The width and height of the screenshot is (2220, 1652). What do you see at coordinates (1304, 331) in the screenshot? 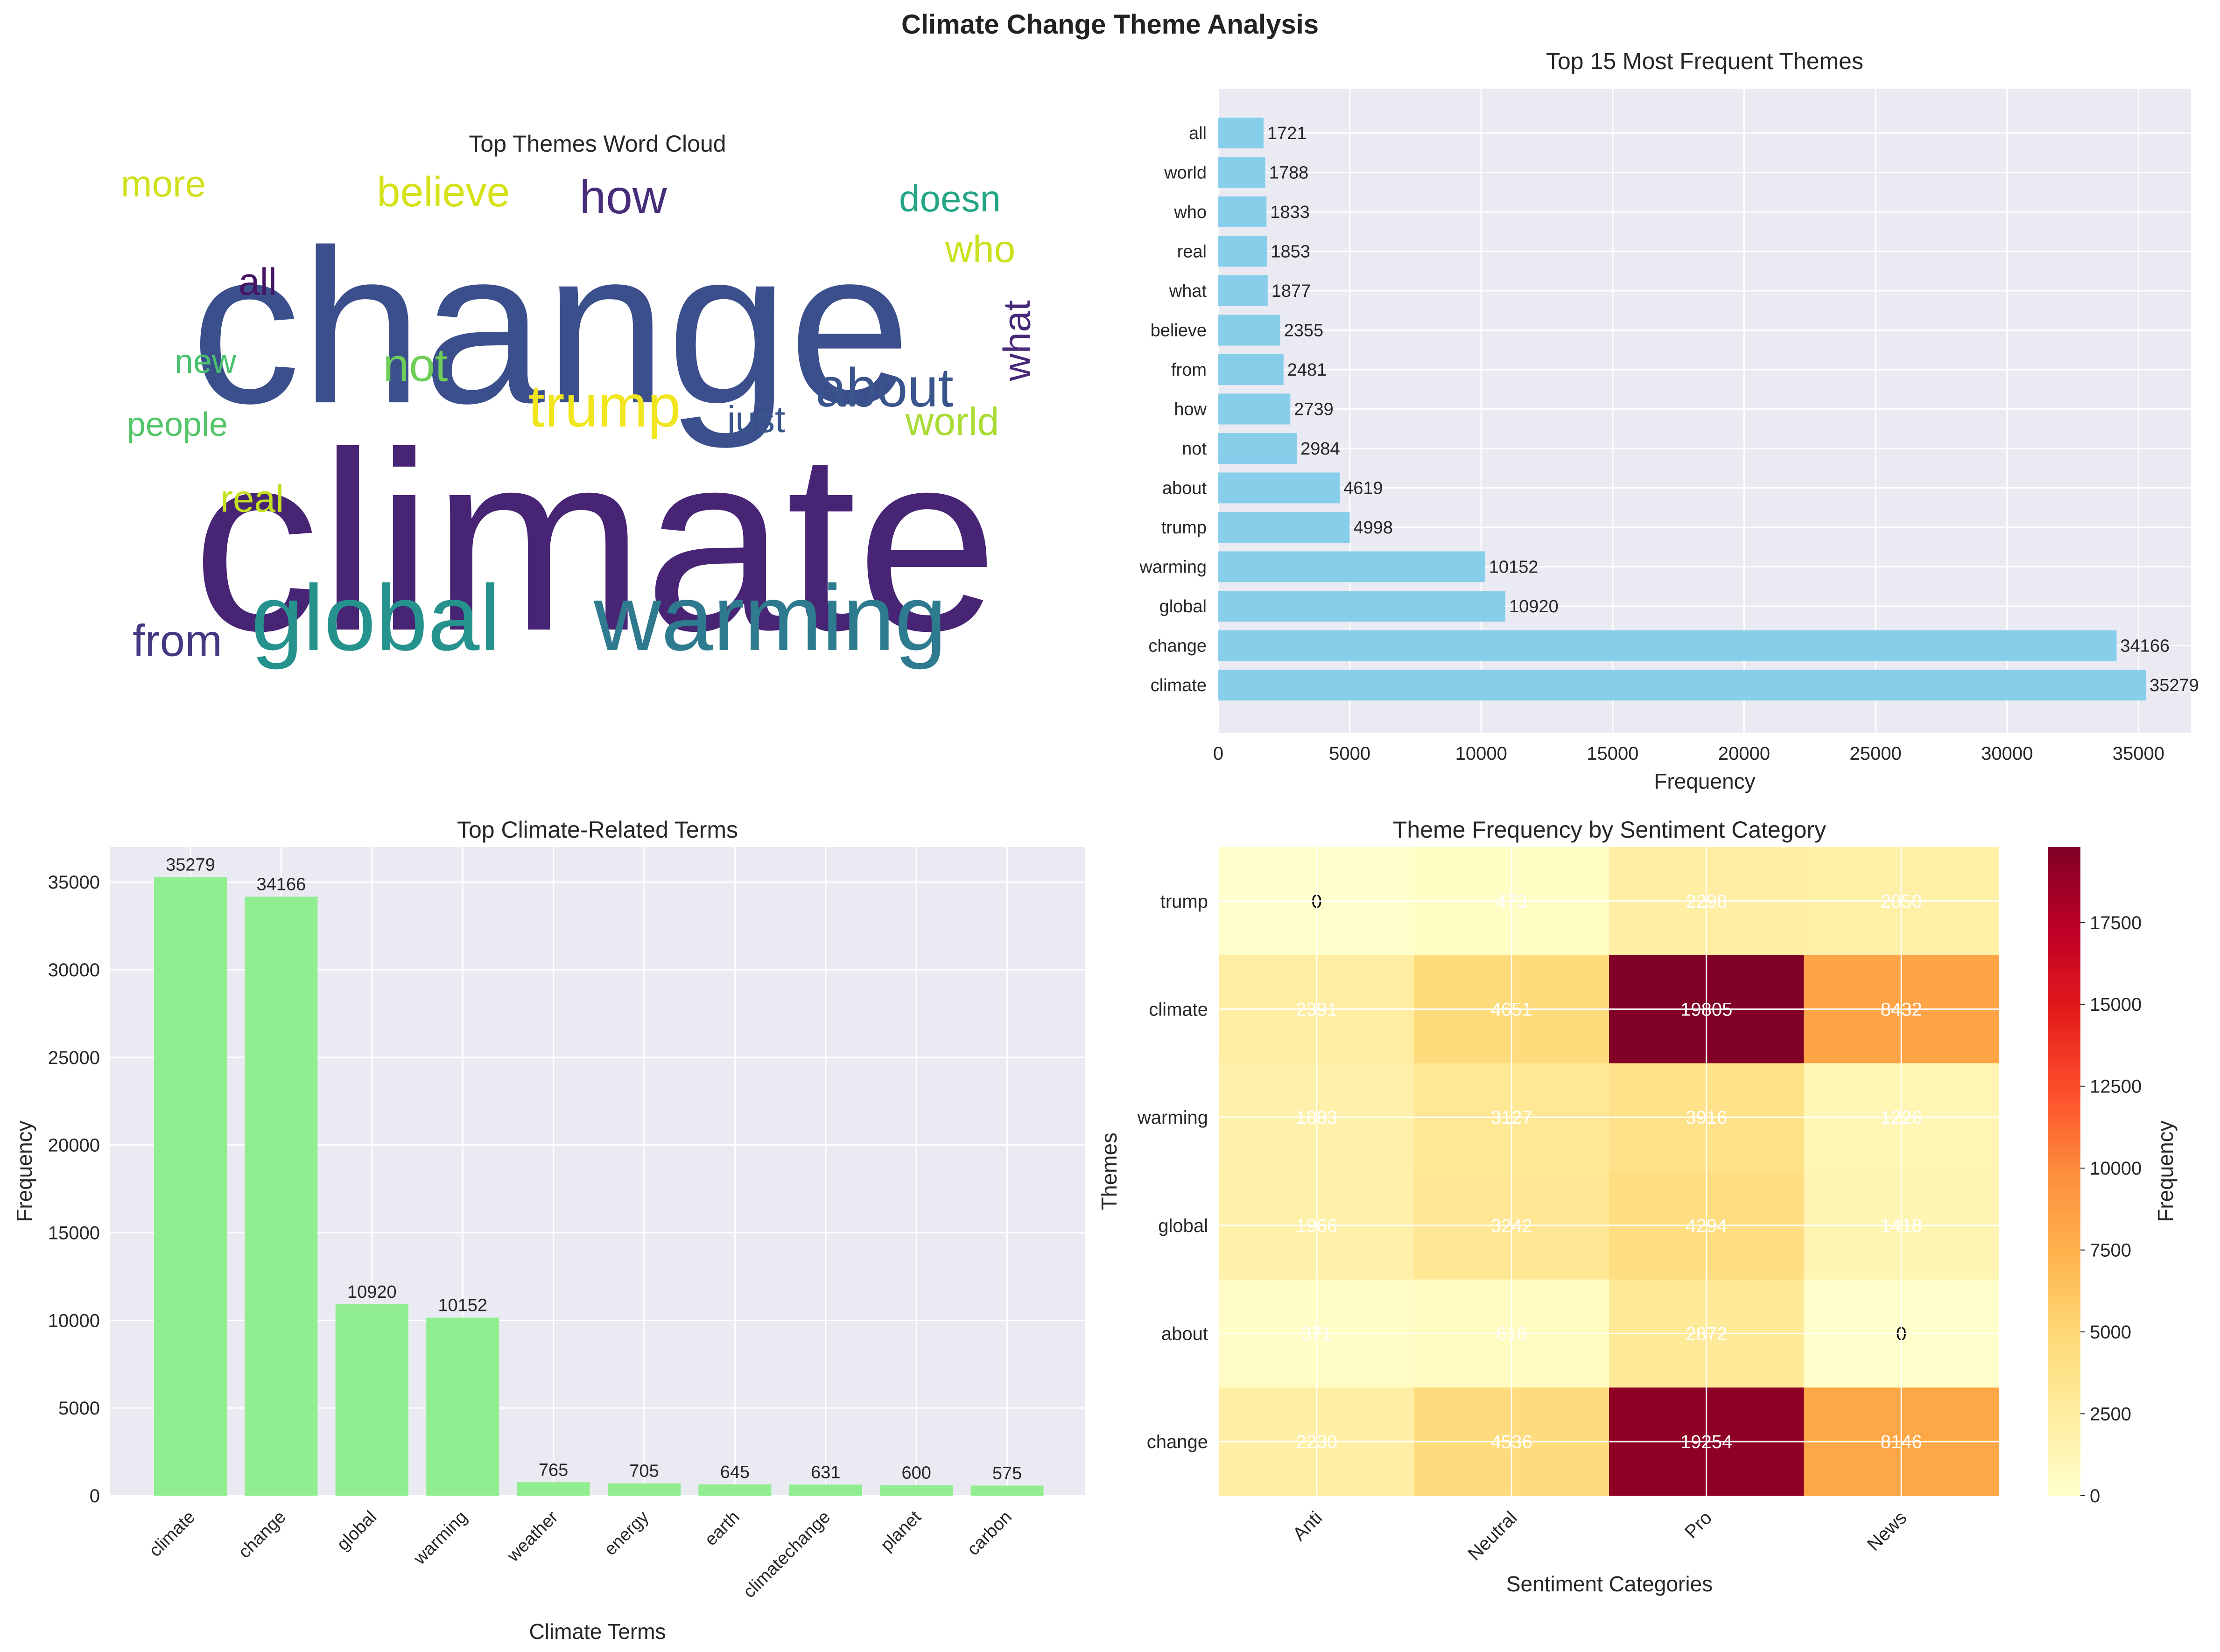
I see `hbar-value-label: 2355` at bounding box center [1304, 331].